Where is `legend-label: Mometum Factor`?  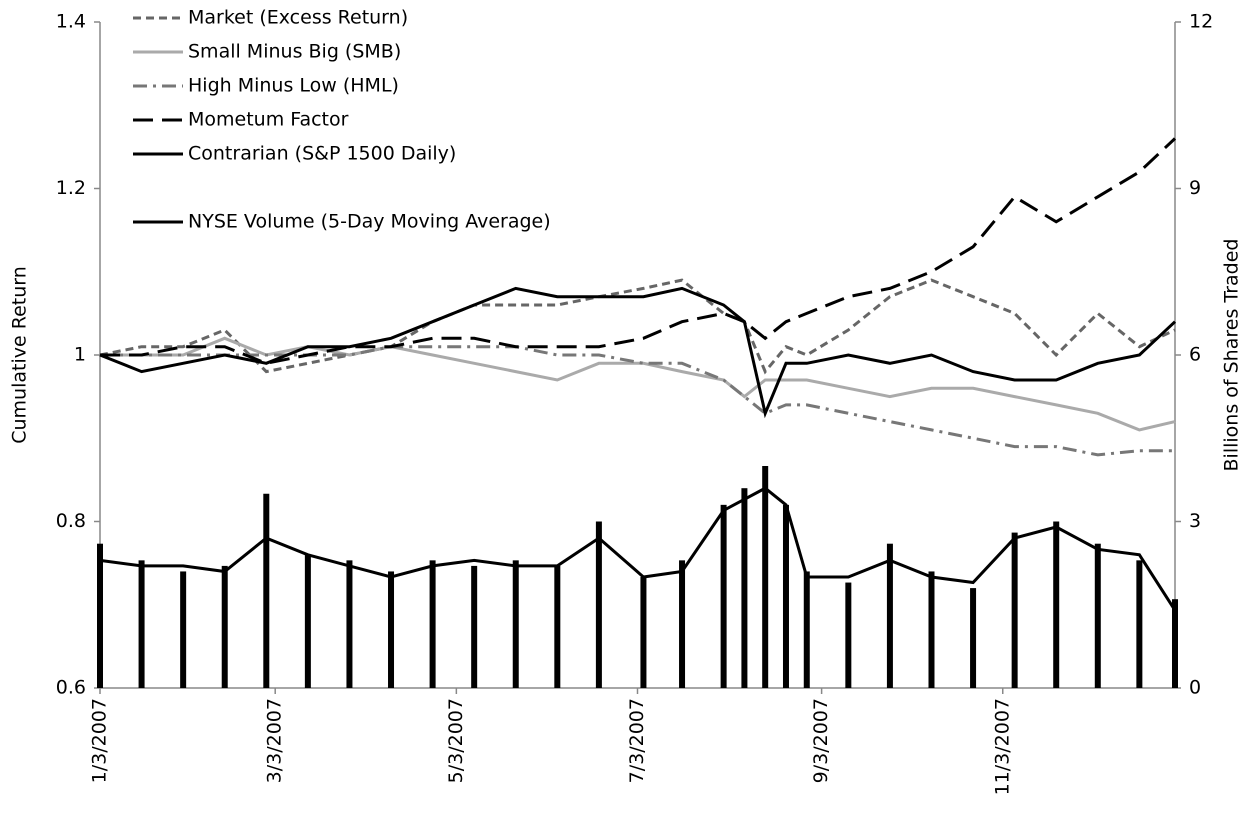 legend-label: Mometum Factor is located at coordinates (268, 120).